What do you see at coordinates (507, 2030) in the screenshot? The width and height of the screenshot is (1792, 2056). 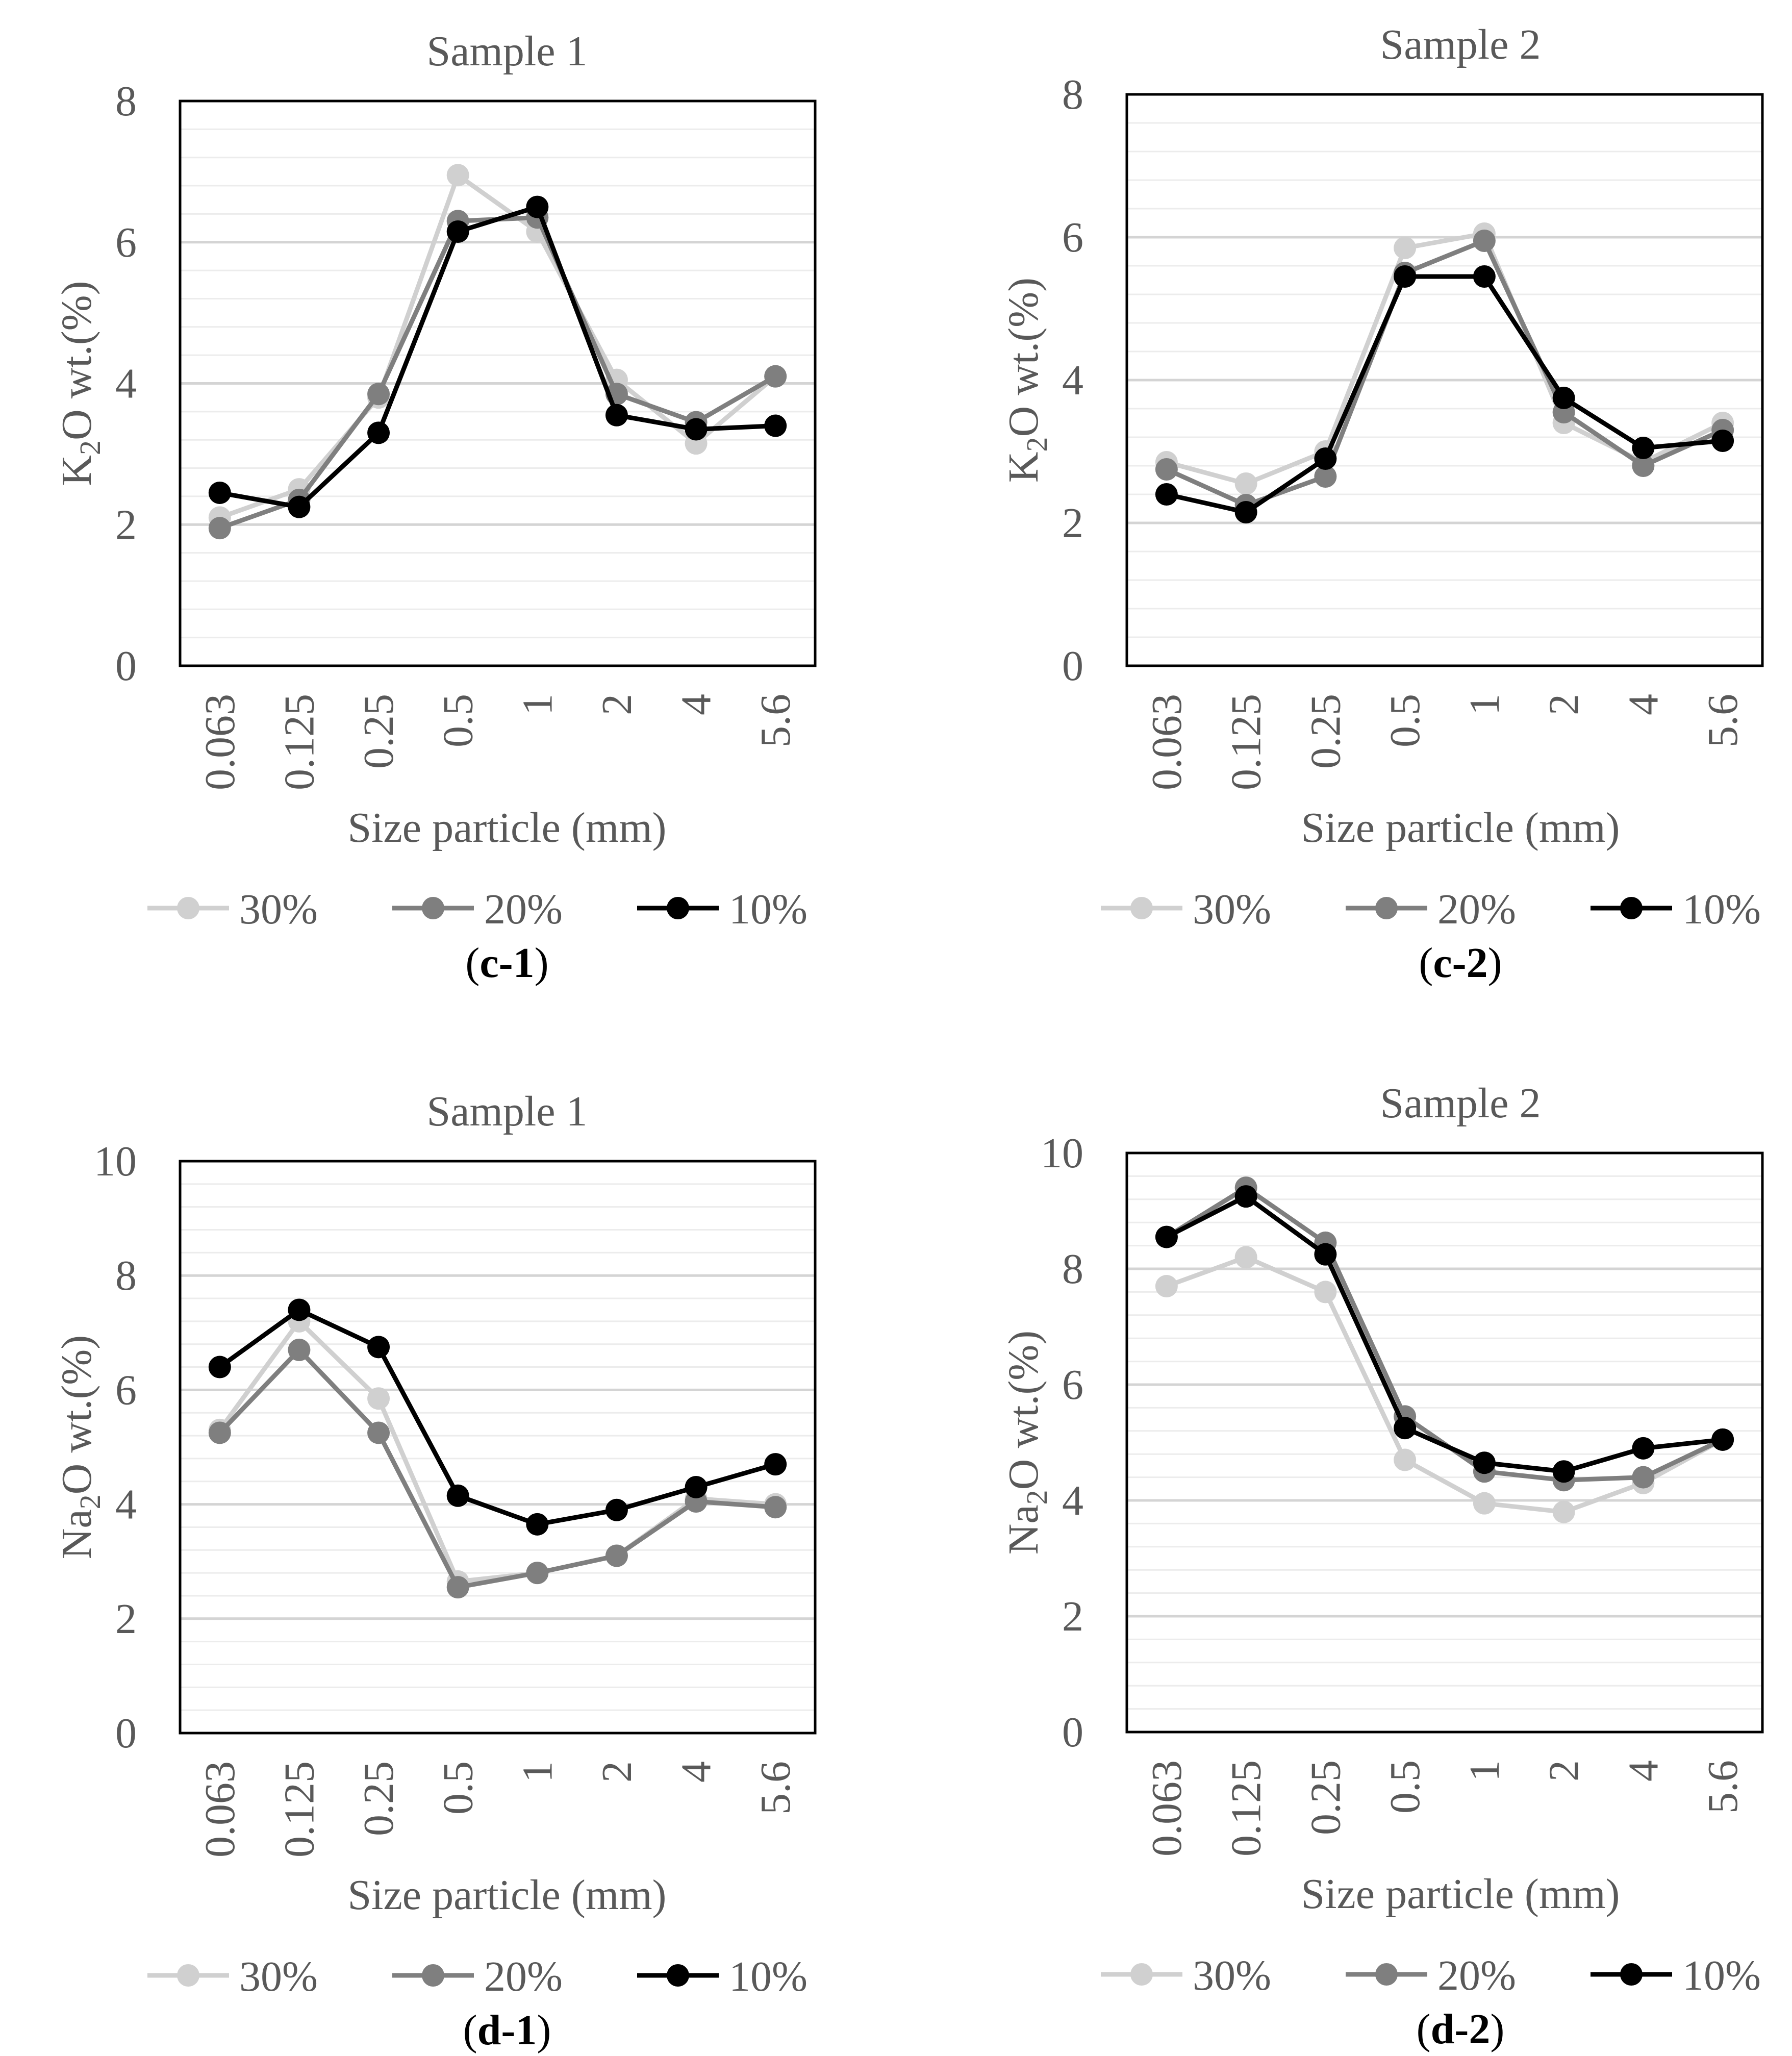 I see `panel-label: (d-1)` at bounding box center [507, 2030].